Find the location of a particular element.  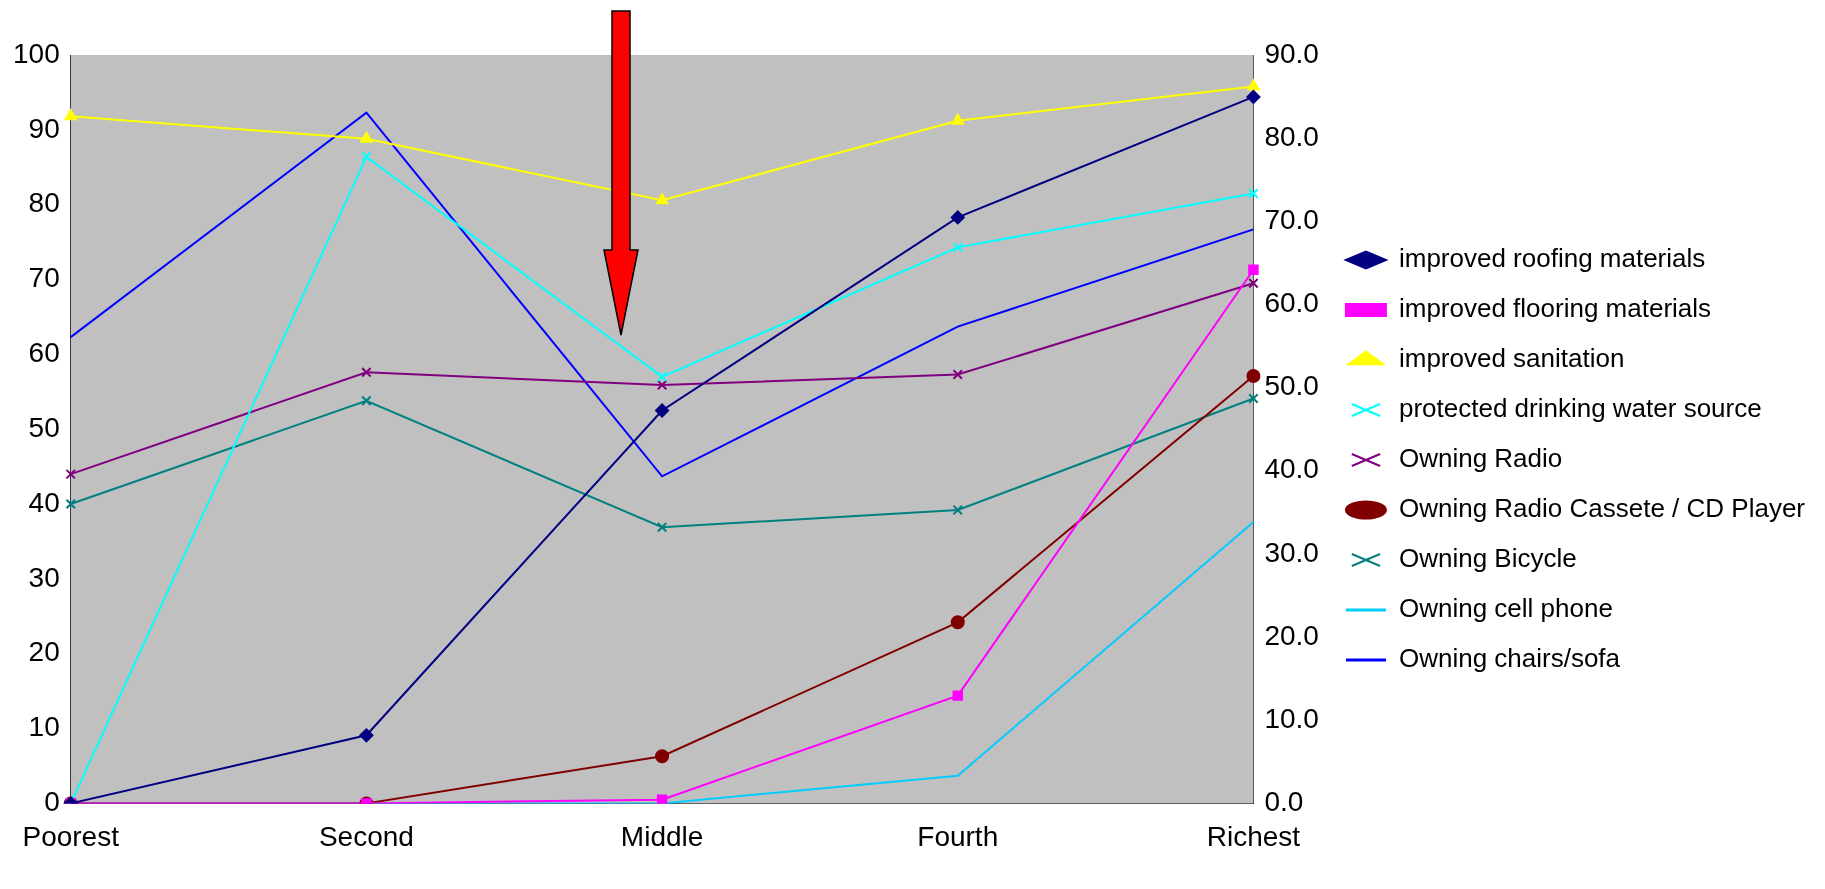

legend-label: protected drinking water source is located at coordinates (1580, 408).